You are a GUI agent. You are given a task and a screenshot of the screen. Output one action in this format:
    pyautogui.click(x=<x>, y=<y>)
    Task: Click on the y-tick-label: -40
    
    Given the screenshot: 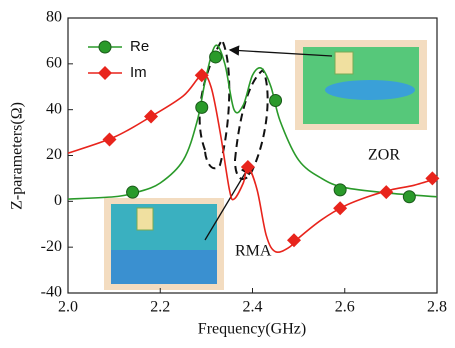 What is the action you would take?
    pyautogui.click(x=51, y=292)
    